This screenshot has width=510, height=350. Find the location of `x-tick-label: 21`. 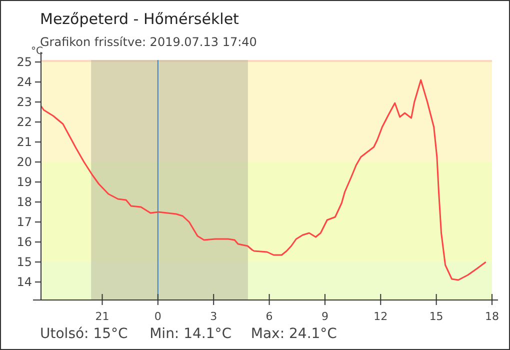

x-tick-label: 21 is located at coordinates (102, 316).